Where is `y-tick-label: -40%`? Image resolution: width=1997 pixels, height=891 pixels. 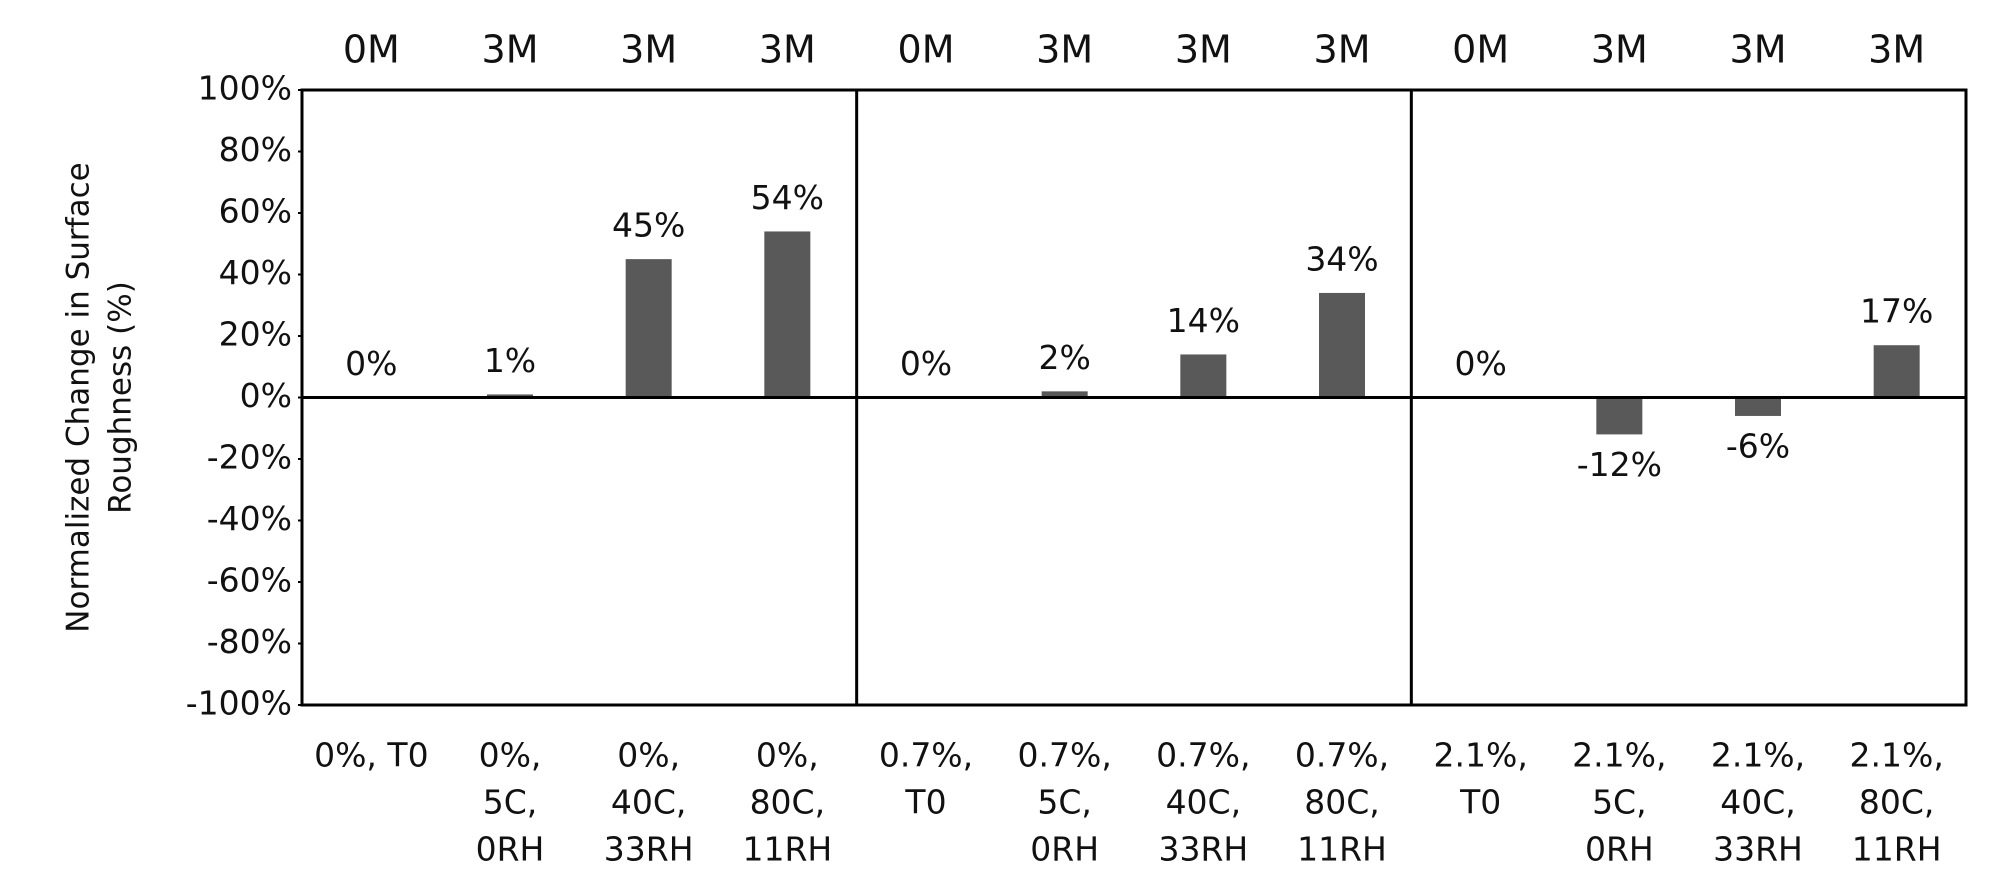
y-tick-label: -40% is located at coordinates (249, 518).